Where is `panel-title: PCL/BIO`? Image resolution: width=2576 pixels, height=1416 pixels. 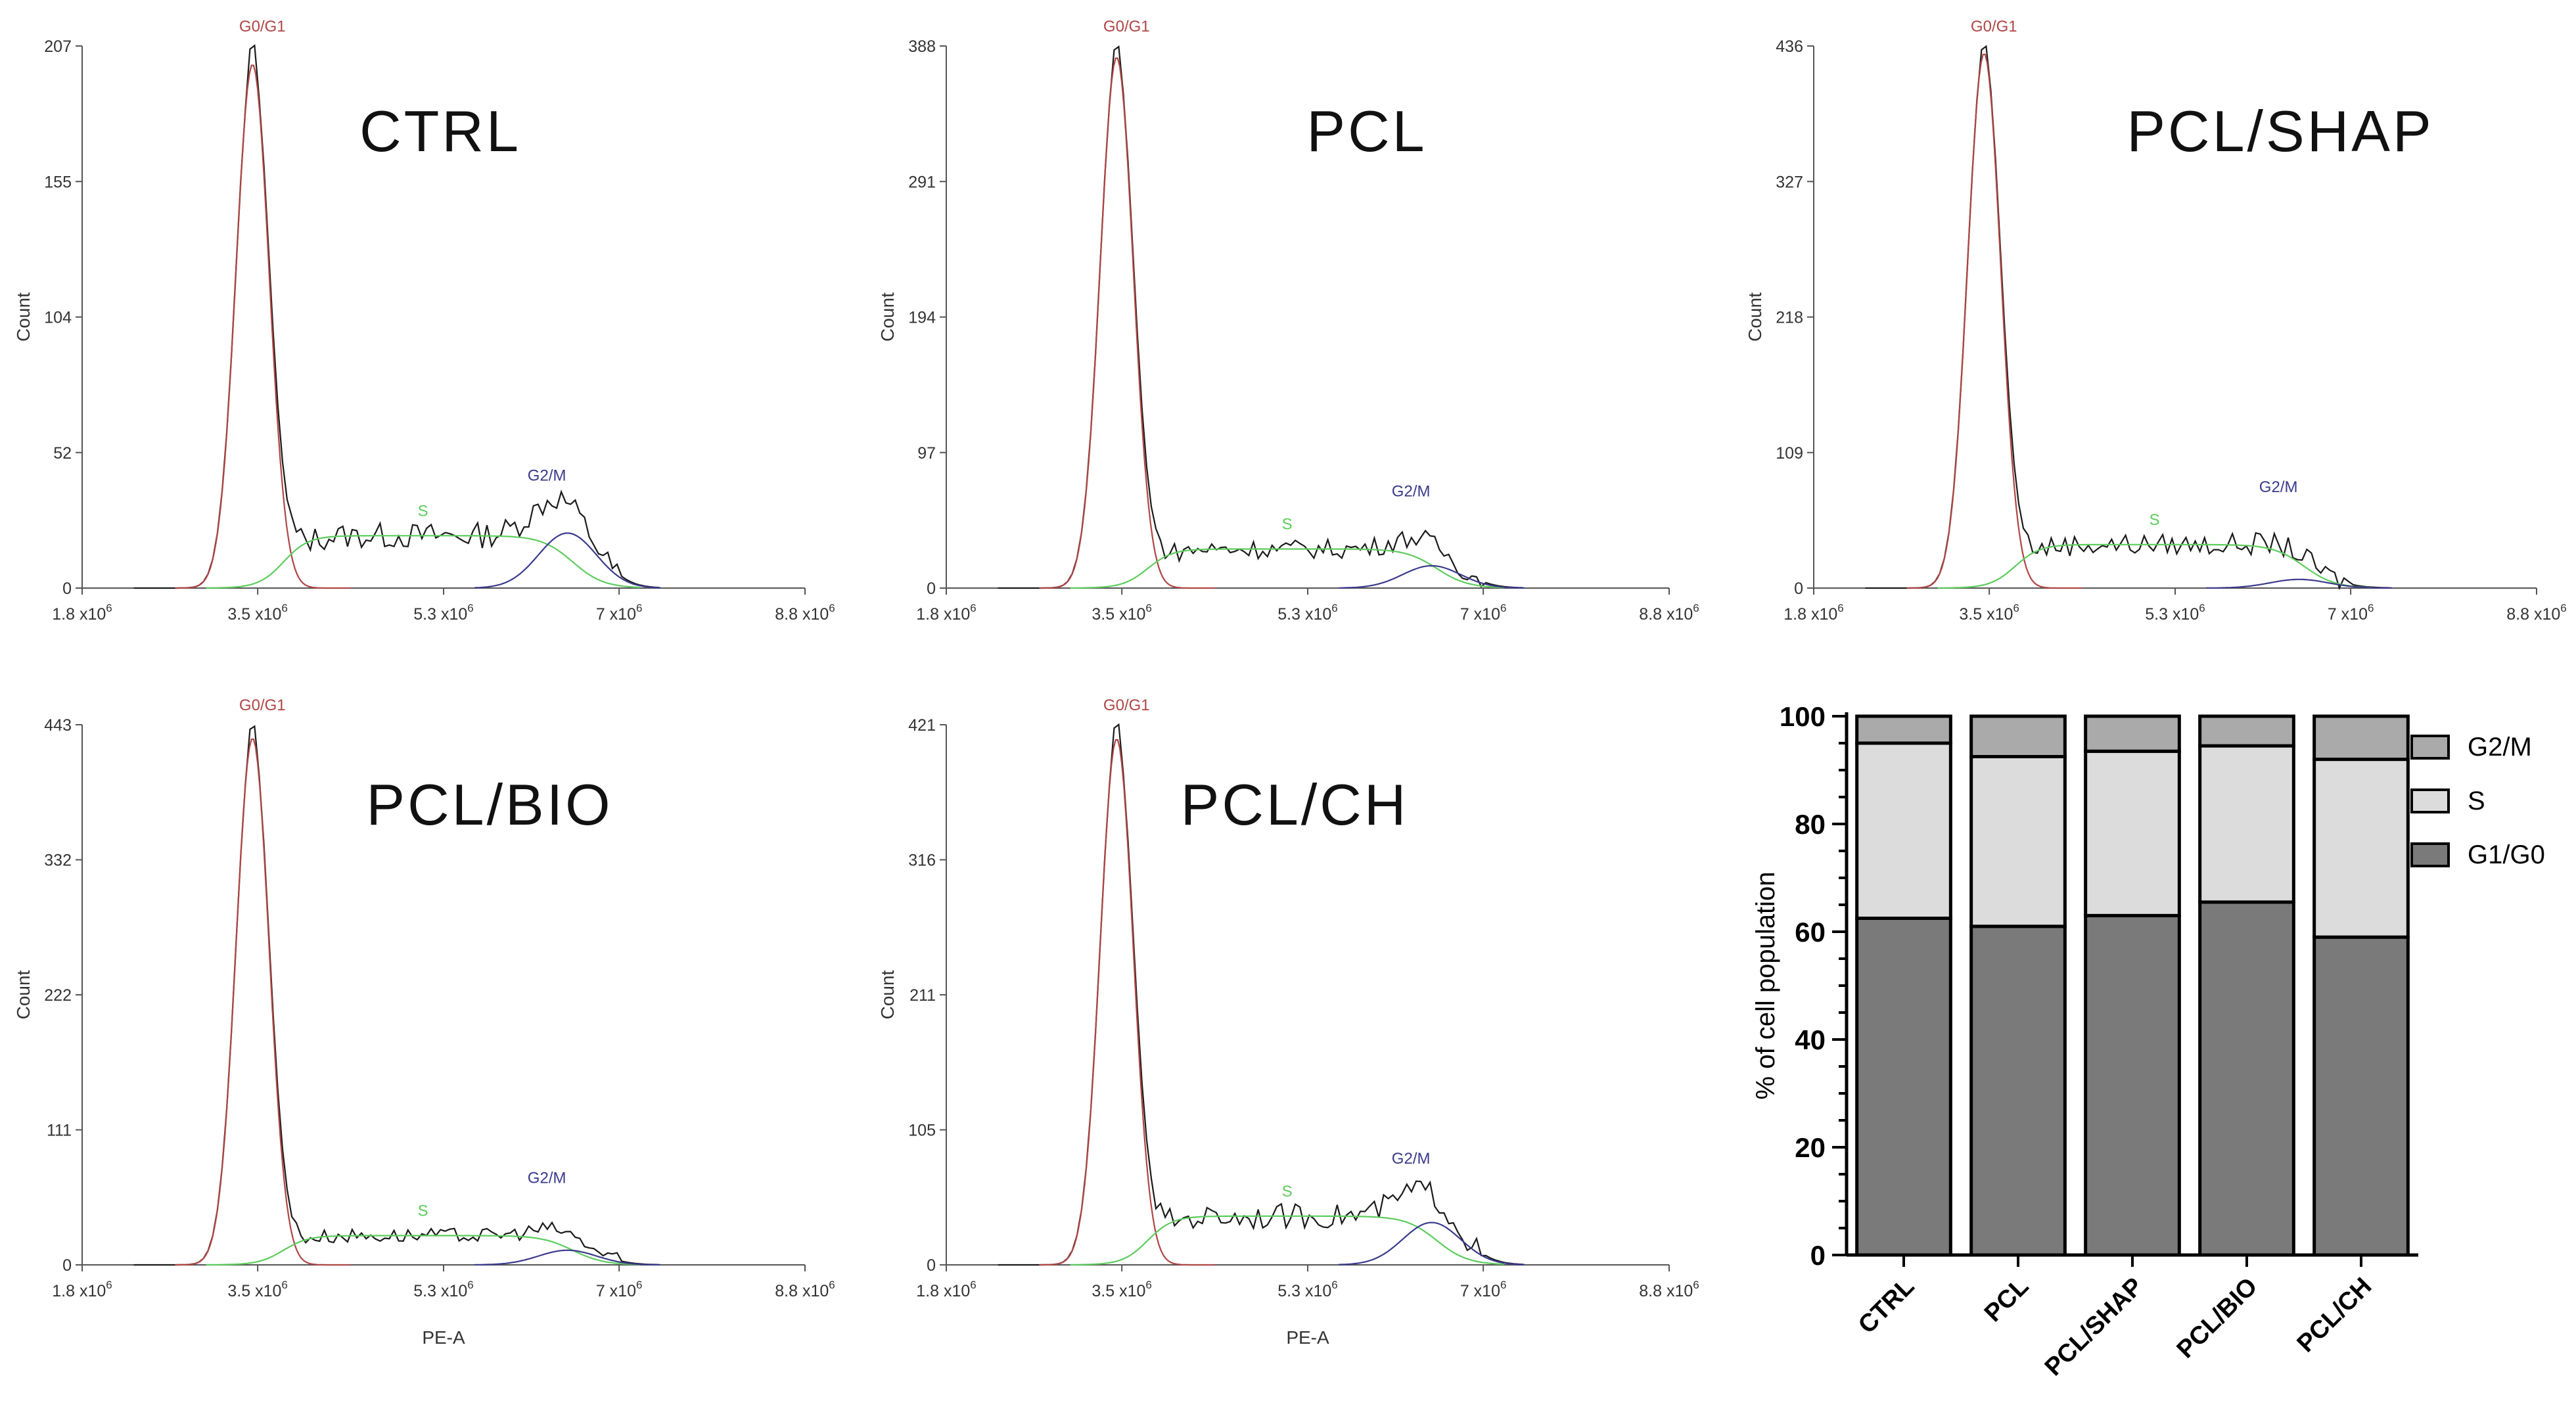
panel-title: PCL/BIO is located at coordinates (489, 804).